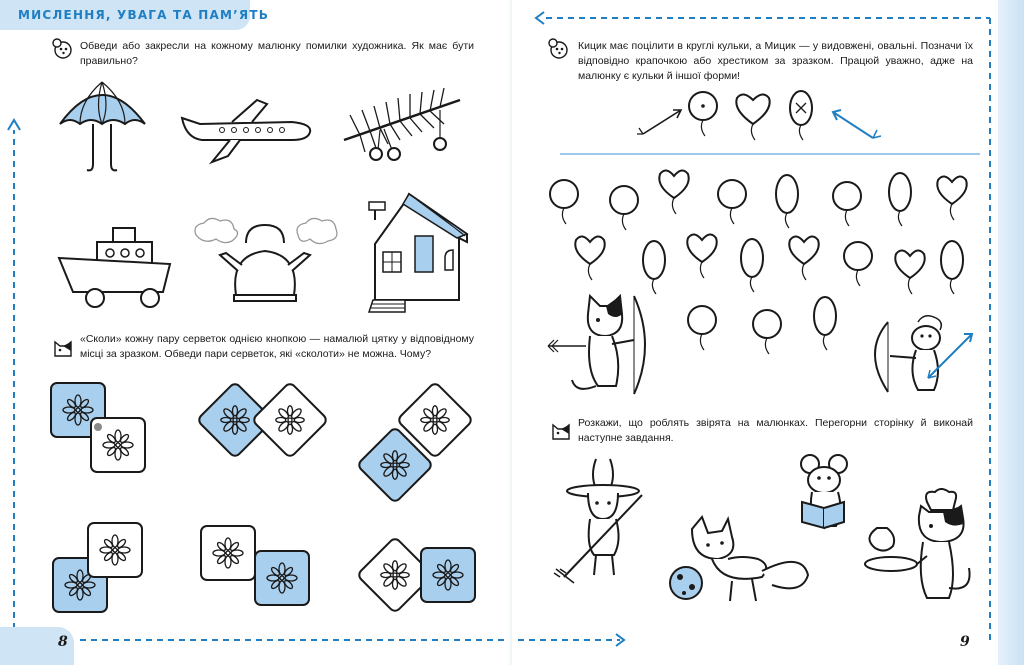  I want to click on section-title: МИСЛЕННЯ, УВАГА ТА ПАМ’ЯТЬ, so click(144, 15).